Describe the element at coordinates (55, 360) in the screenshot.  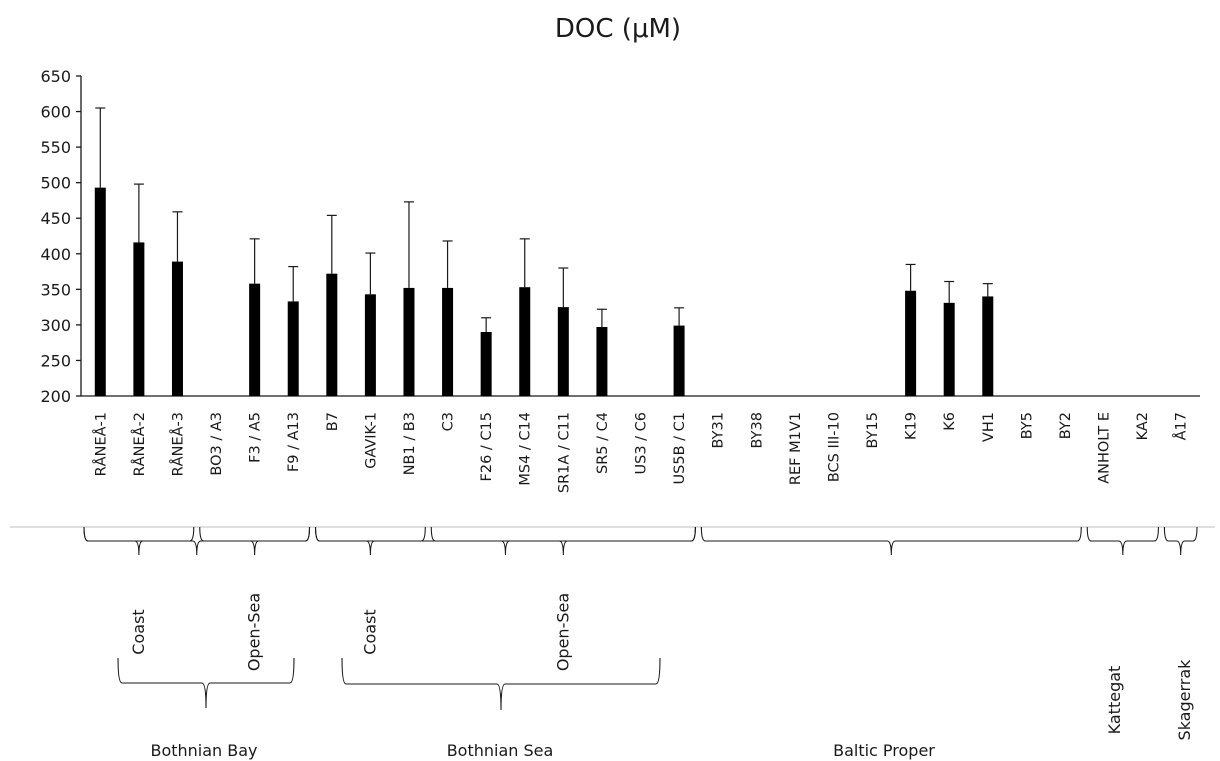
I see `y-tick-label: 250` at that location.